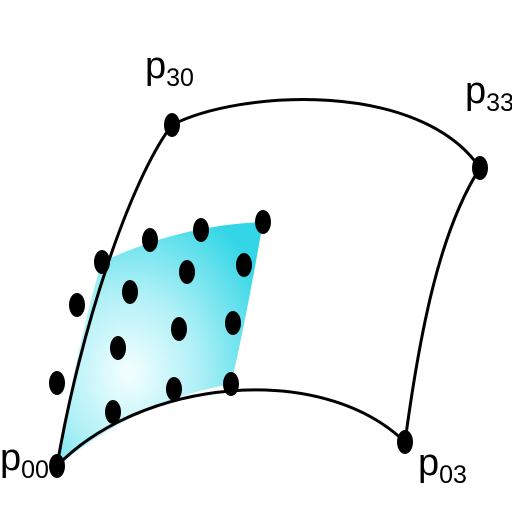  Describe the element at coordinates (442, 465) in the screenshot. I see `label-p03: p03` at that location.